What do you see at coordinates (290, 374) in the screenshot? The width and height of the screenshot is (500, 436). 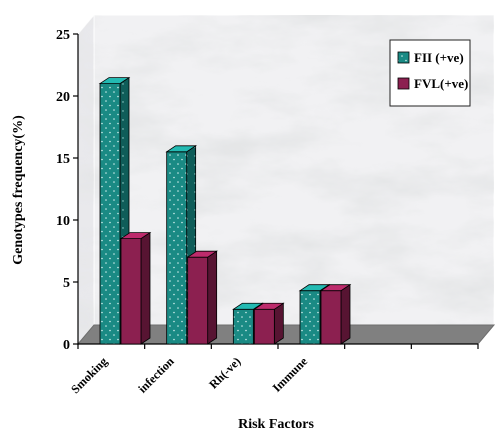 I see `x-tick-label: Immune` at bounding box center [290, 374].